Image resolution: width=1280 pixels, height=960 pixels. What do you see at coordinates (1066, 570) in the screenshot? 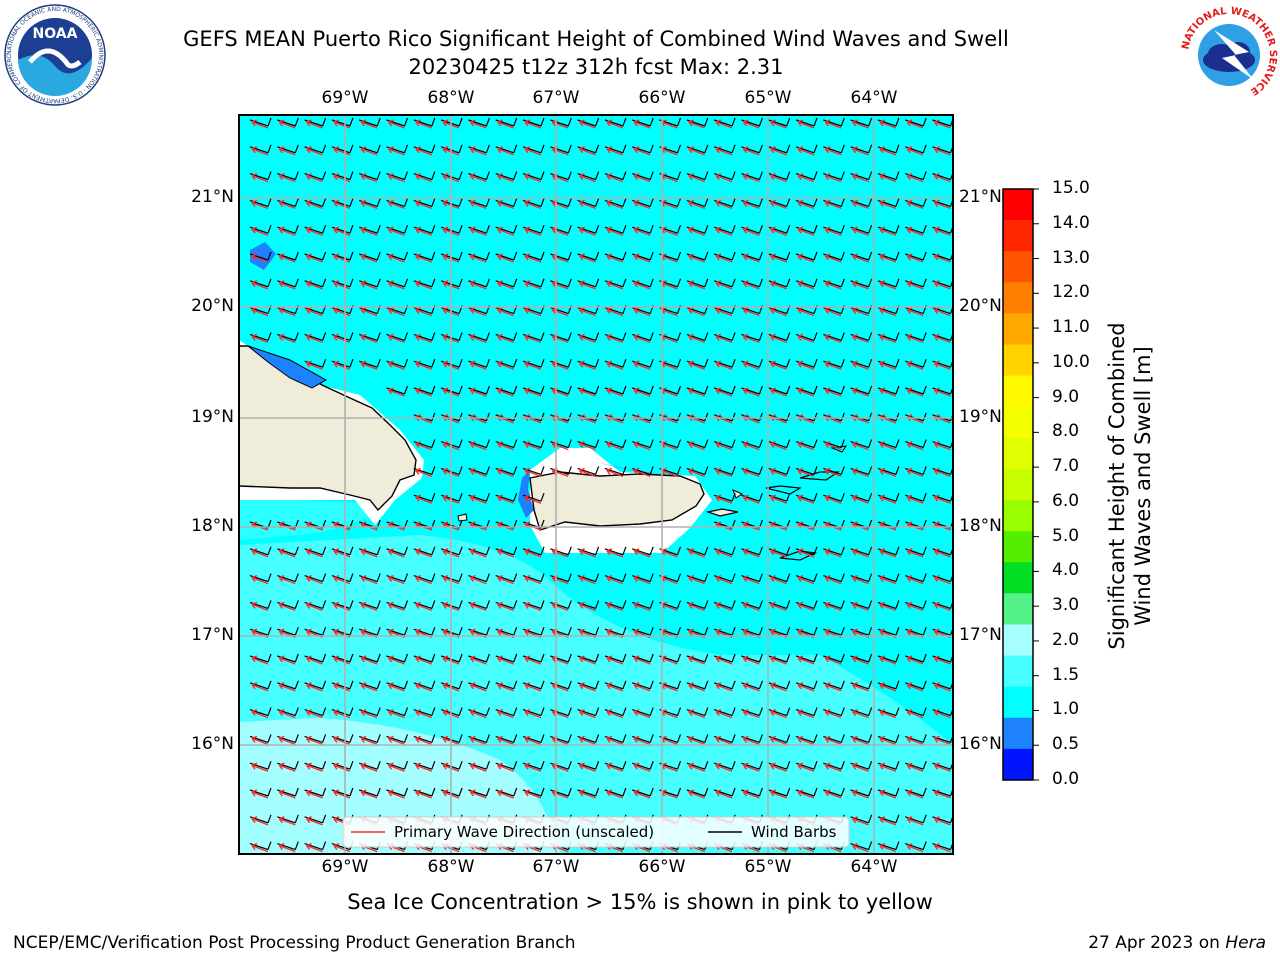
I see `colorbar-tick-label: 4.0` at bounding box center [1066, 570].